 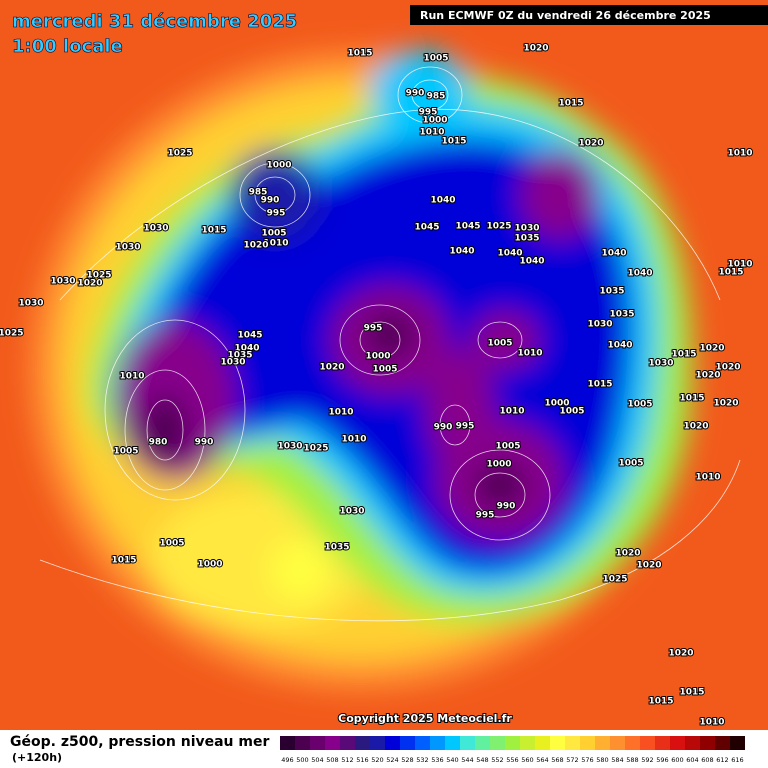 What do you see at coordinates (602, 760) in the screenshot?
I see `legend-label: 580` at bounding box center [602, 760].